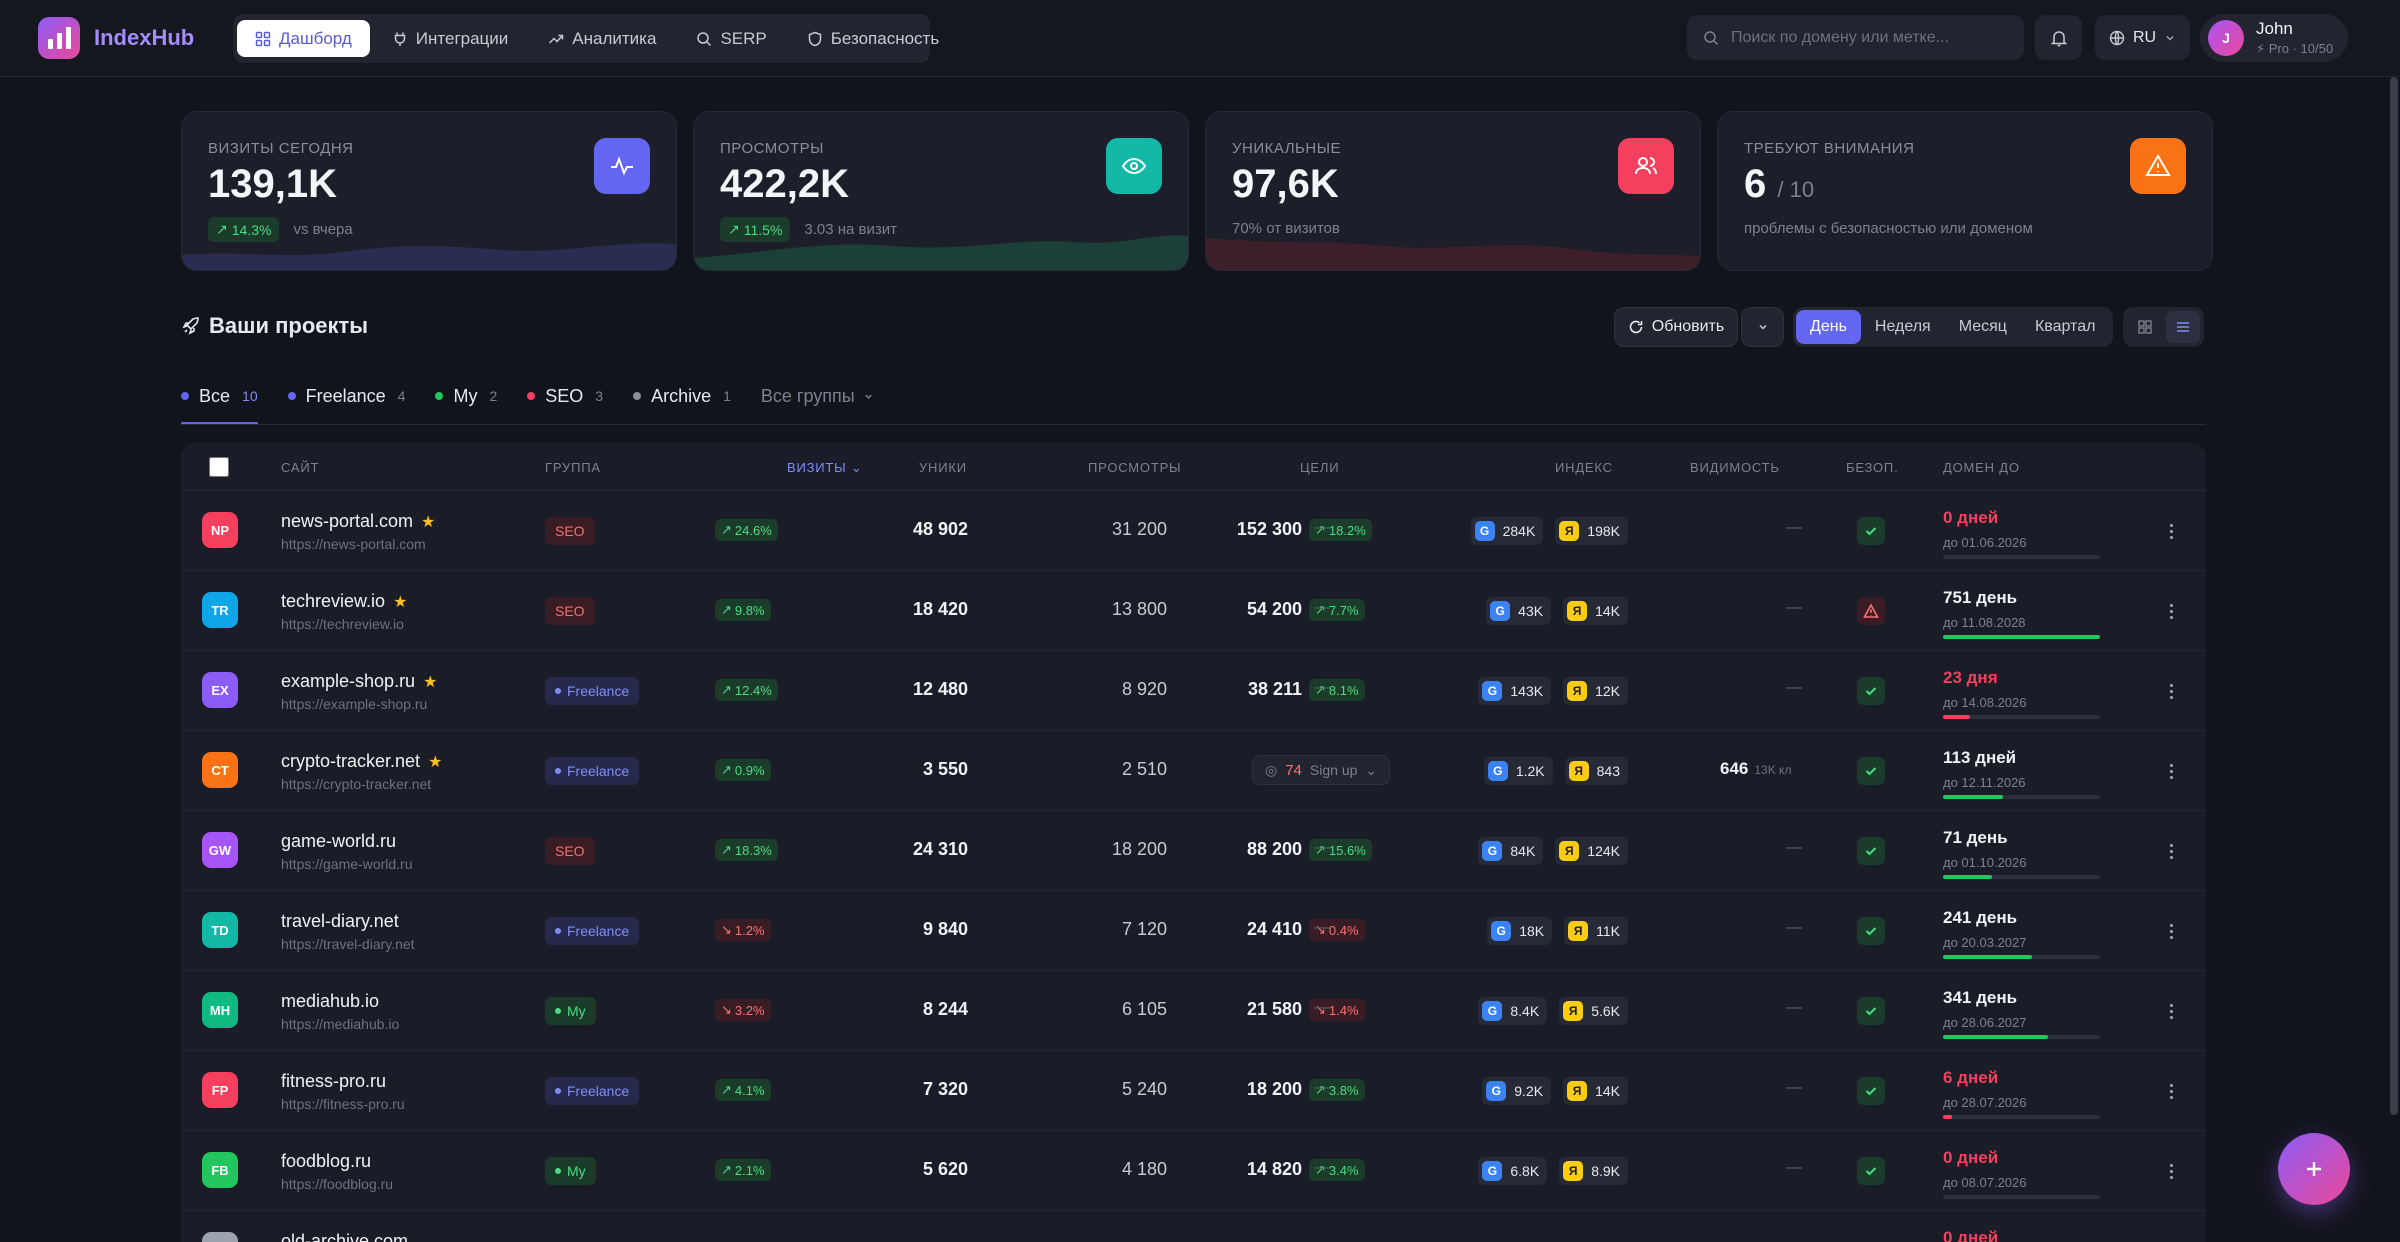  Describe the element at coordinates (1982, 326) in the screenshot. I see `period-month: Месяц` at that location.